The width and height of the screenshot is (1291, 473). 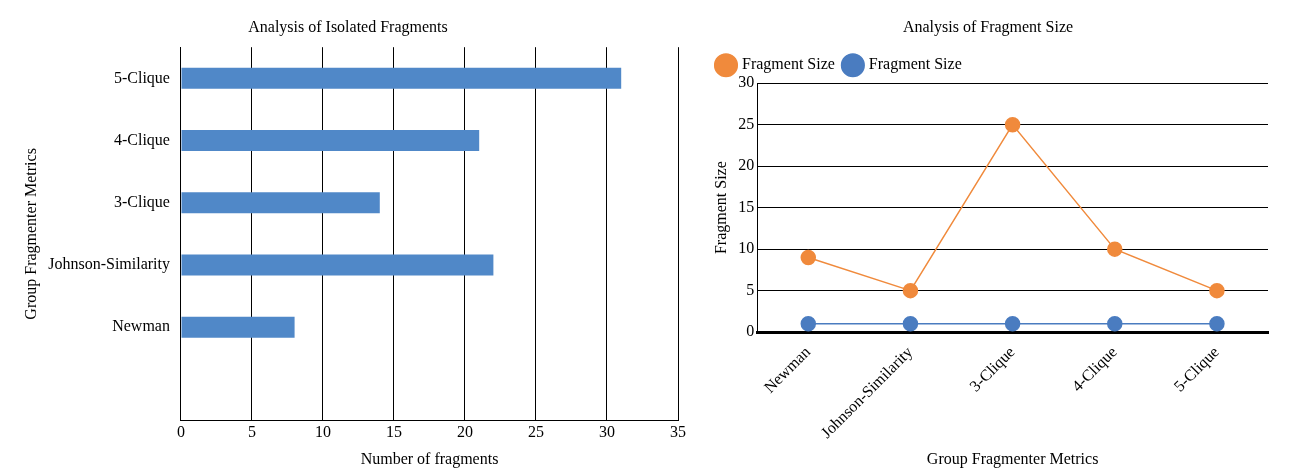 What do you see at coordinates (720, 208) in the screenshot?
I see `y-axis-title: Fragment Size` at bounding box center [720, 208].